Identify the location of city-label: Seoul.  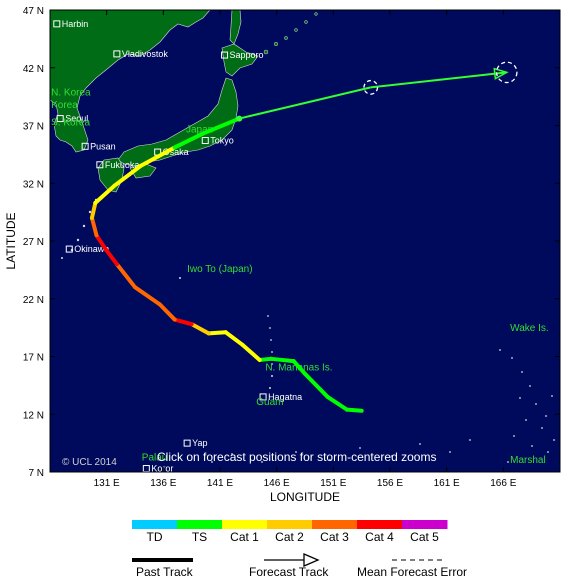
(76, 119).